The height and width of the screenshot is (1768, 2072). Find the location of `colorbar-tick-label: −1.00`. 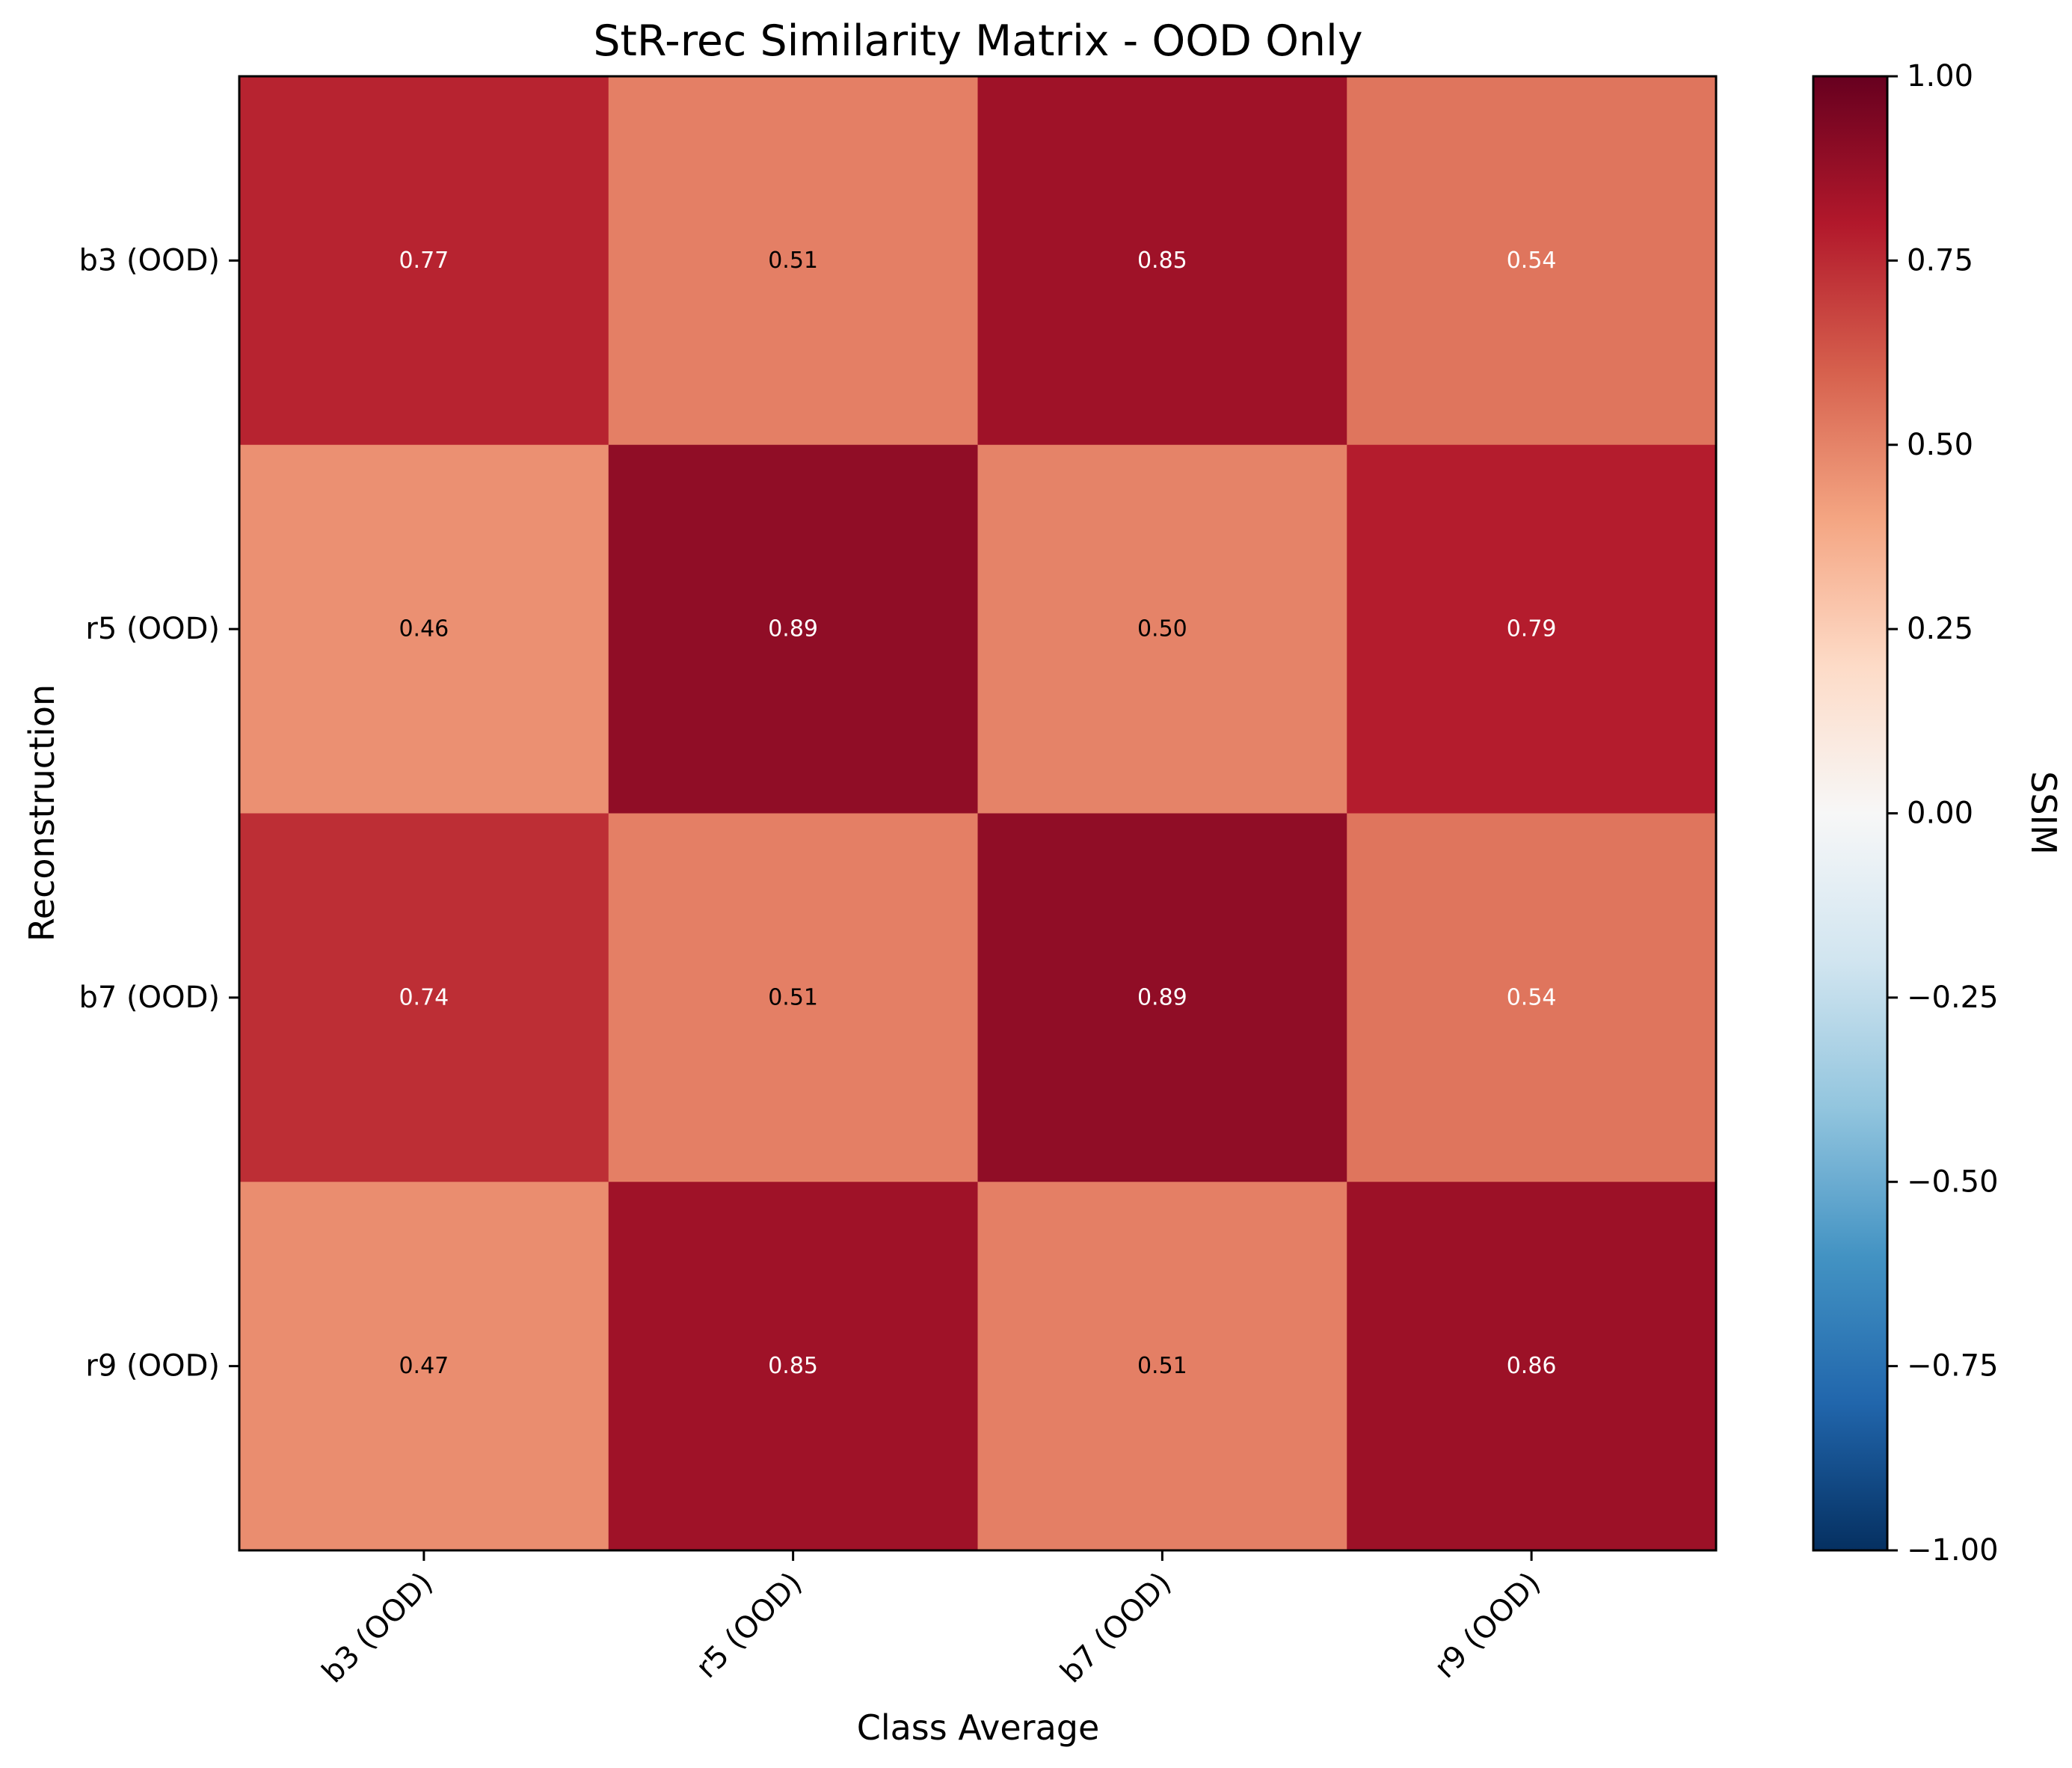

colorbar-tick-label: −1.00 is located at coordinates (1953, 1550).